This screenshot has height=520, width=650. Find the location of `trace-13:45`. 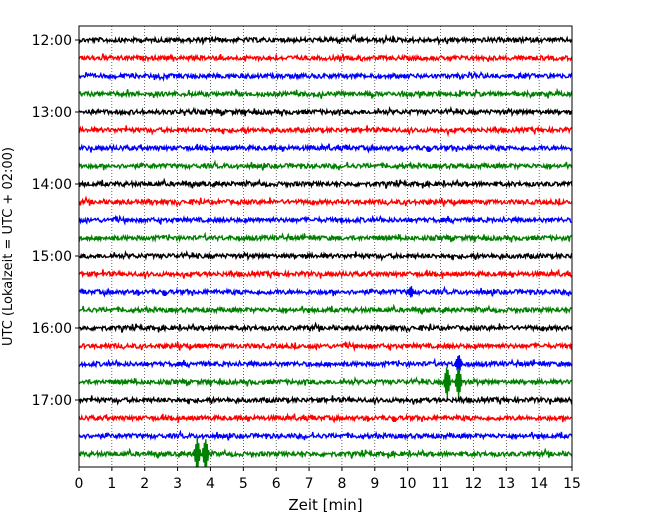

trace-13:45 is located at coordinates (325, 165).